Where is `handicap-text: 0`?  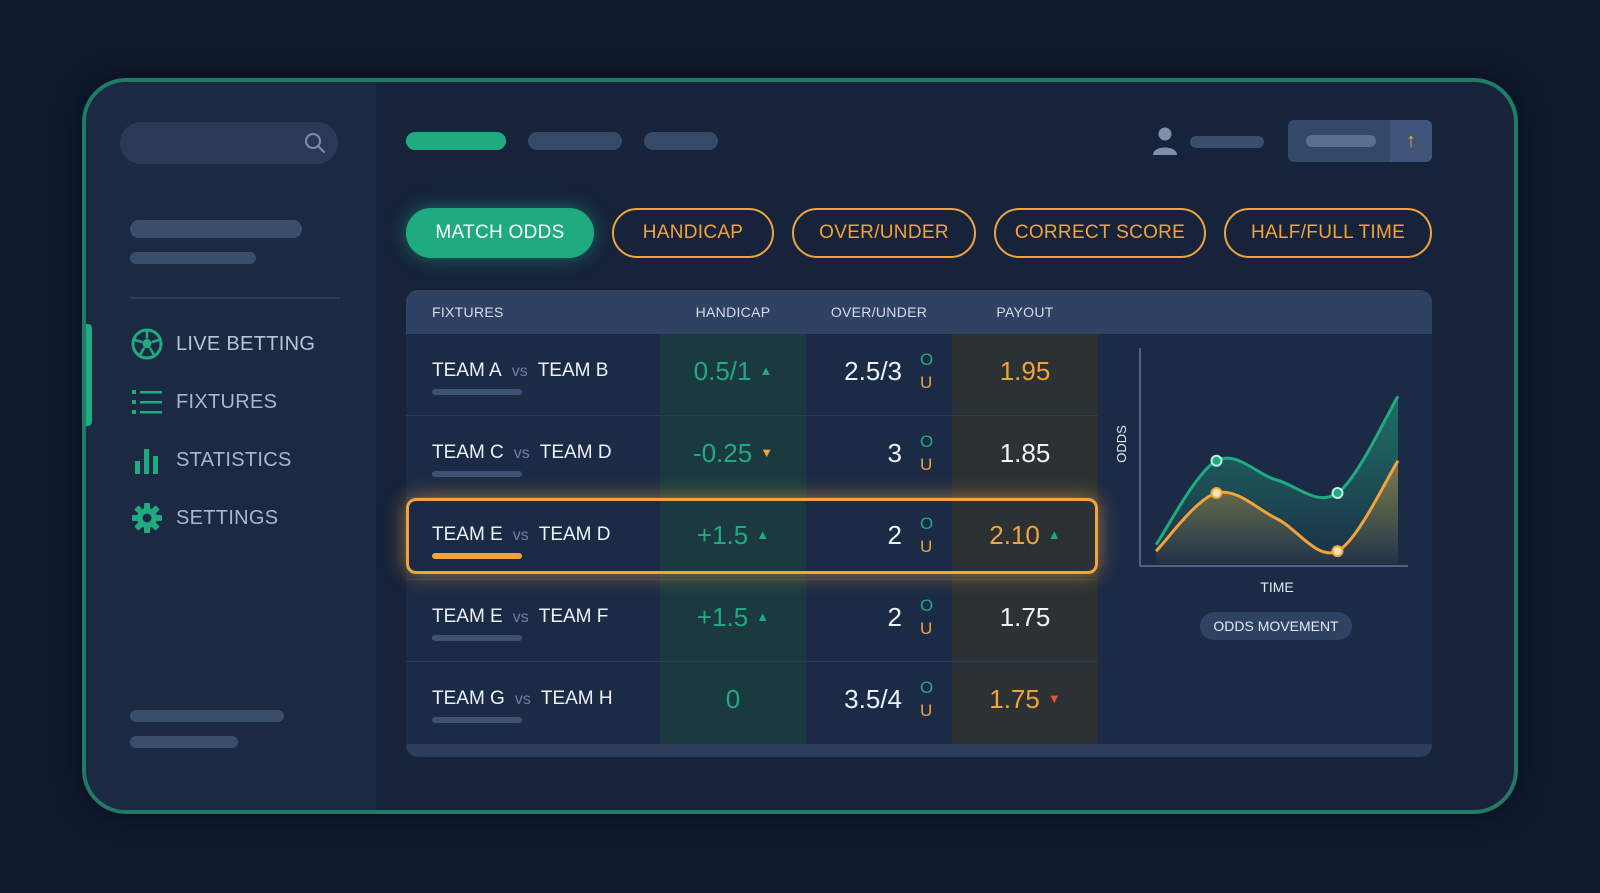 handicap-text: 0 is located at coordinates (733, 699).